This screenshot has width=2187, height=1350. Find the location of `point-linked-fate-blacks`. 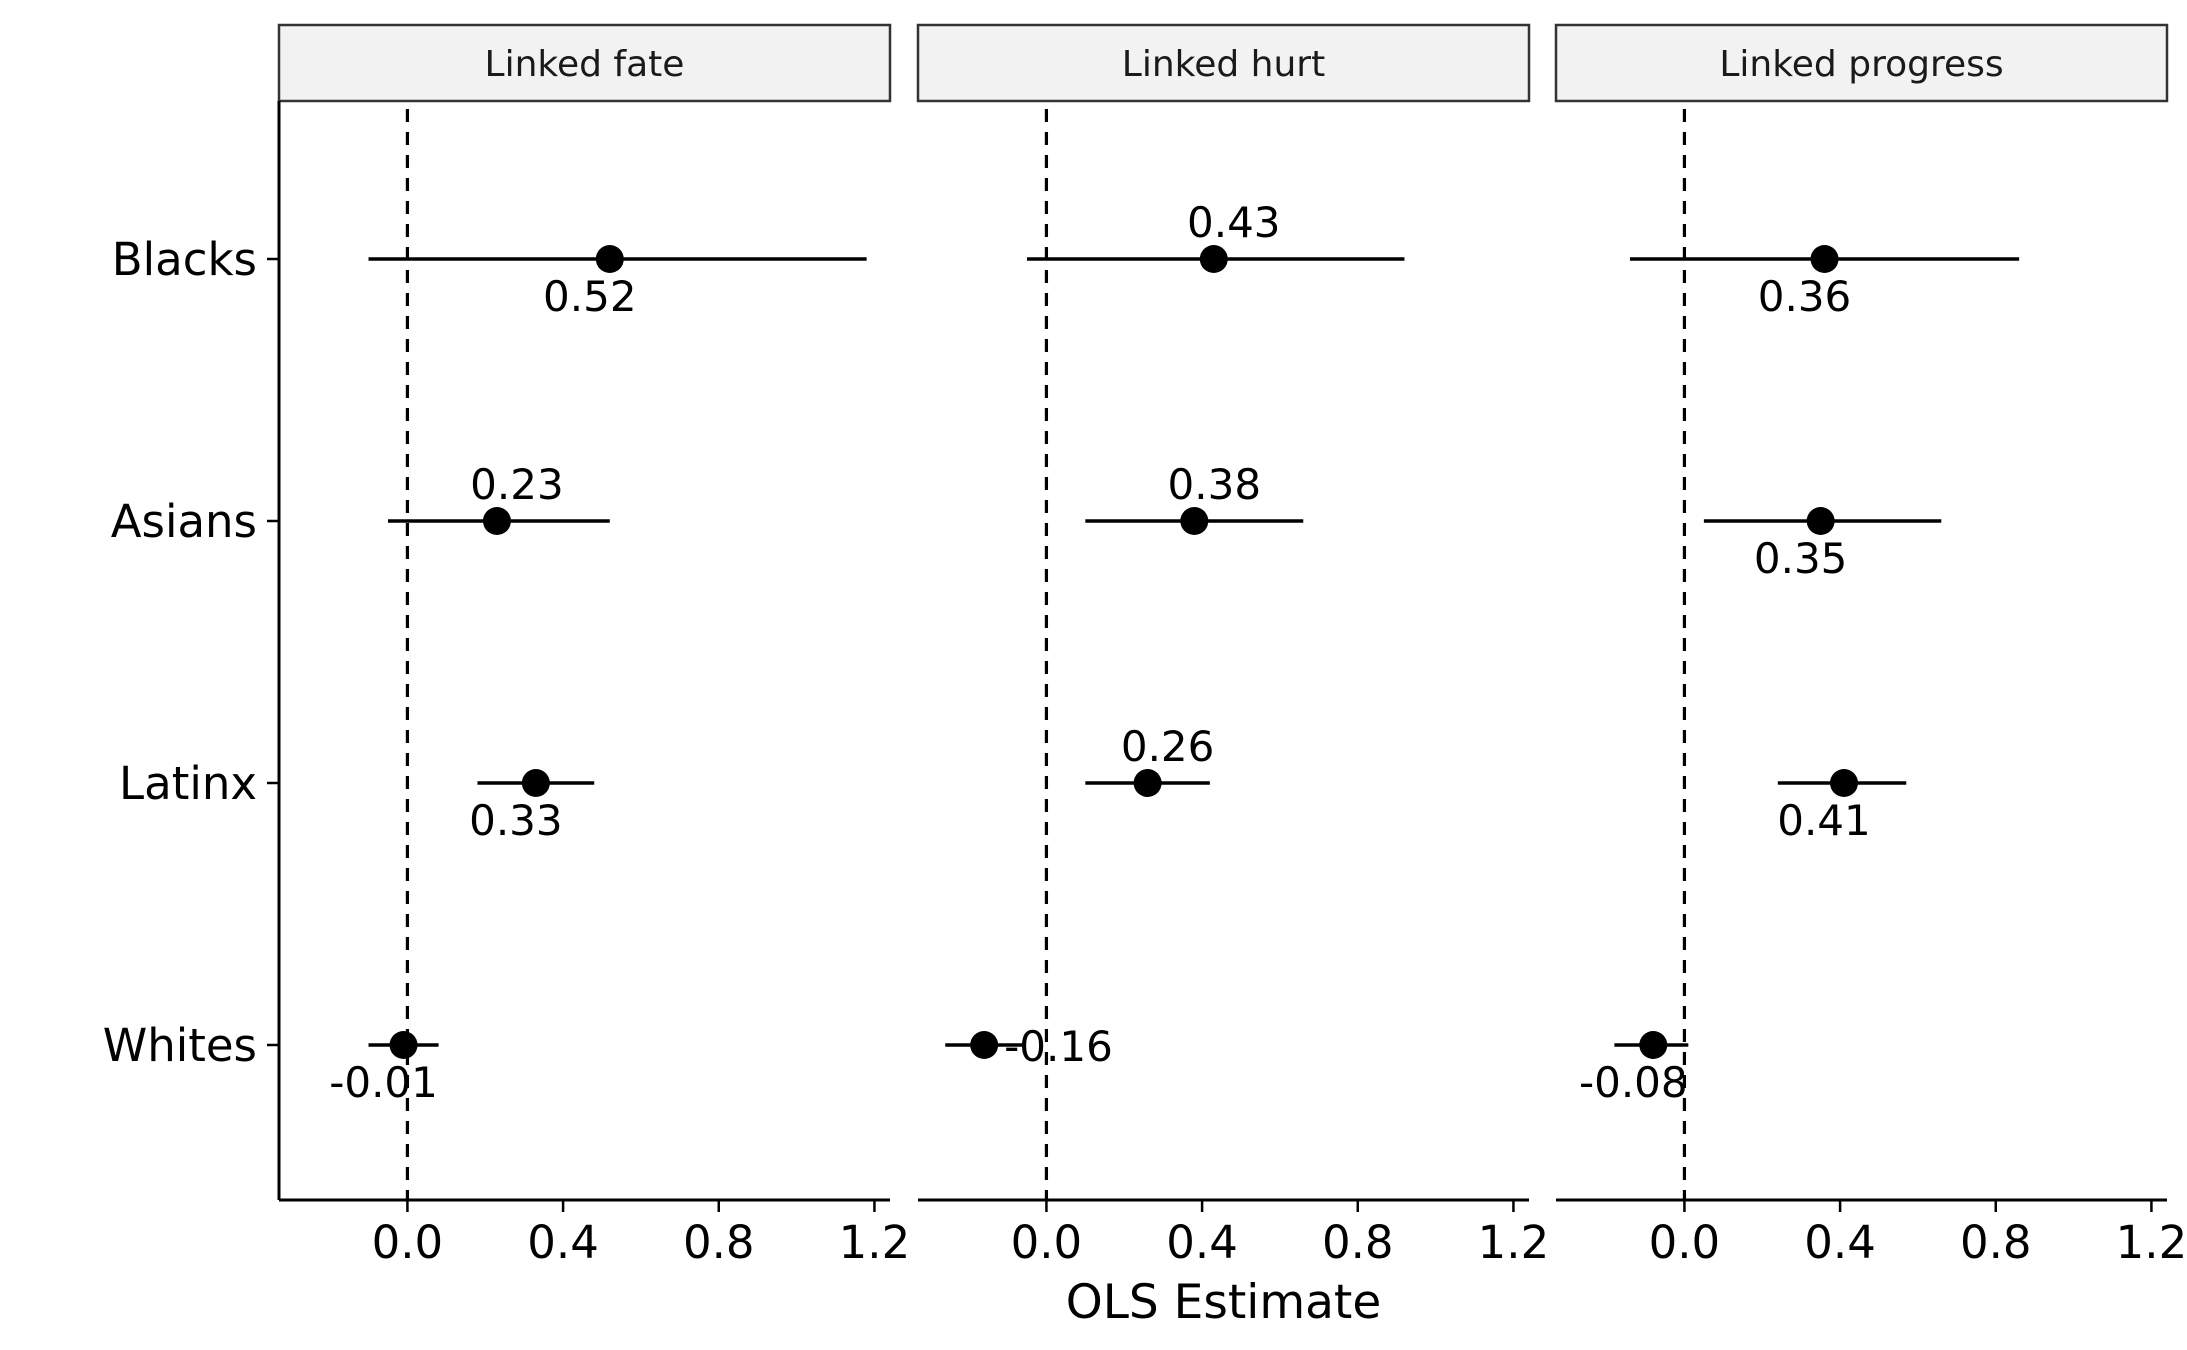

point-linked-fate-blacks is located at coordinates (609, 259).